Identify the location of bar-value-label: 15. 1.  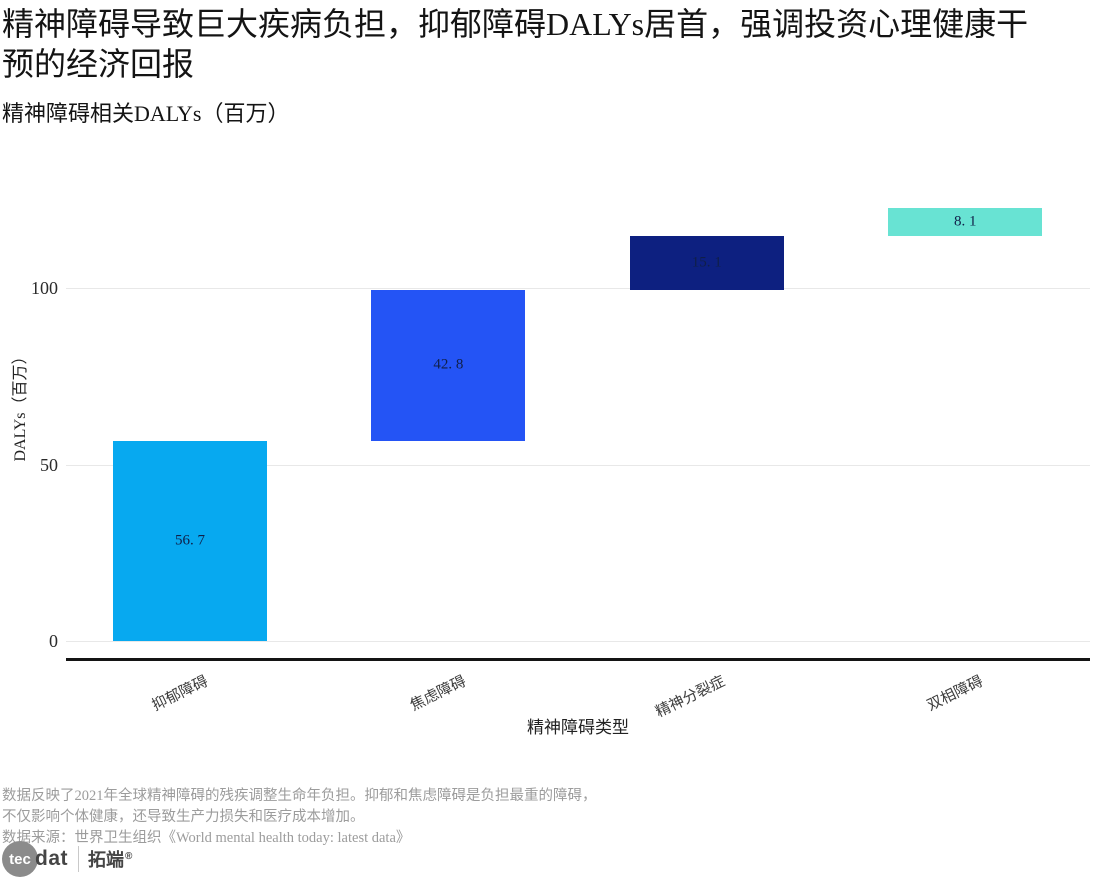
(706, 262).